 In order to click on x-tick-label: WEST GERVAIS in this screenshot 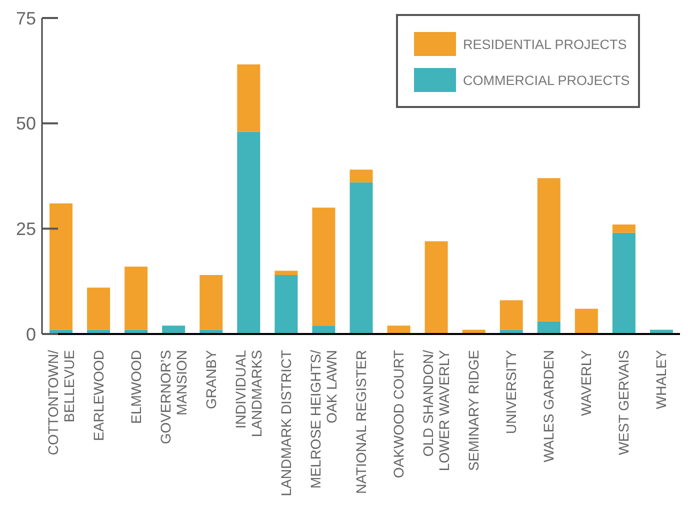, I will do `click(624, 403)`.